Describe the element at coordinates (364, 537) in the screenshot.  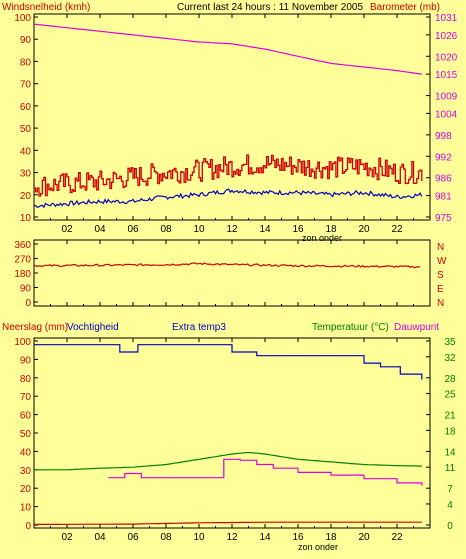
I see `rain-x-label-20: 20` at that location.